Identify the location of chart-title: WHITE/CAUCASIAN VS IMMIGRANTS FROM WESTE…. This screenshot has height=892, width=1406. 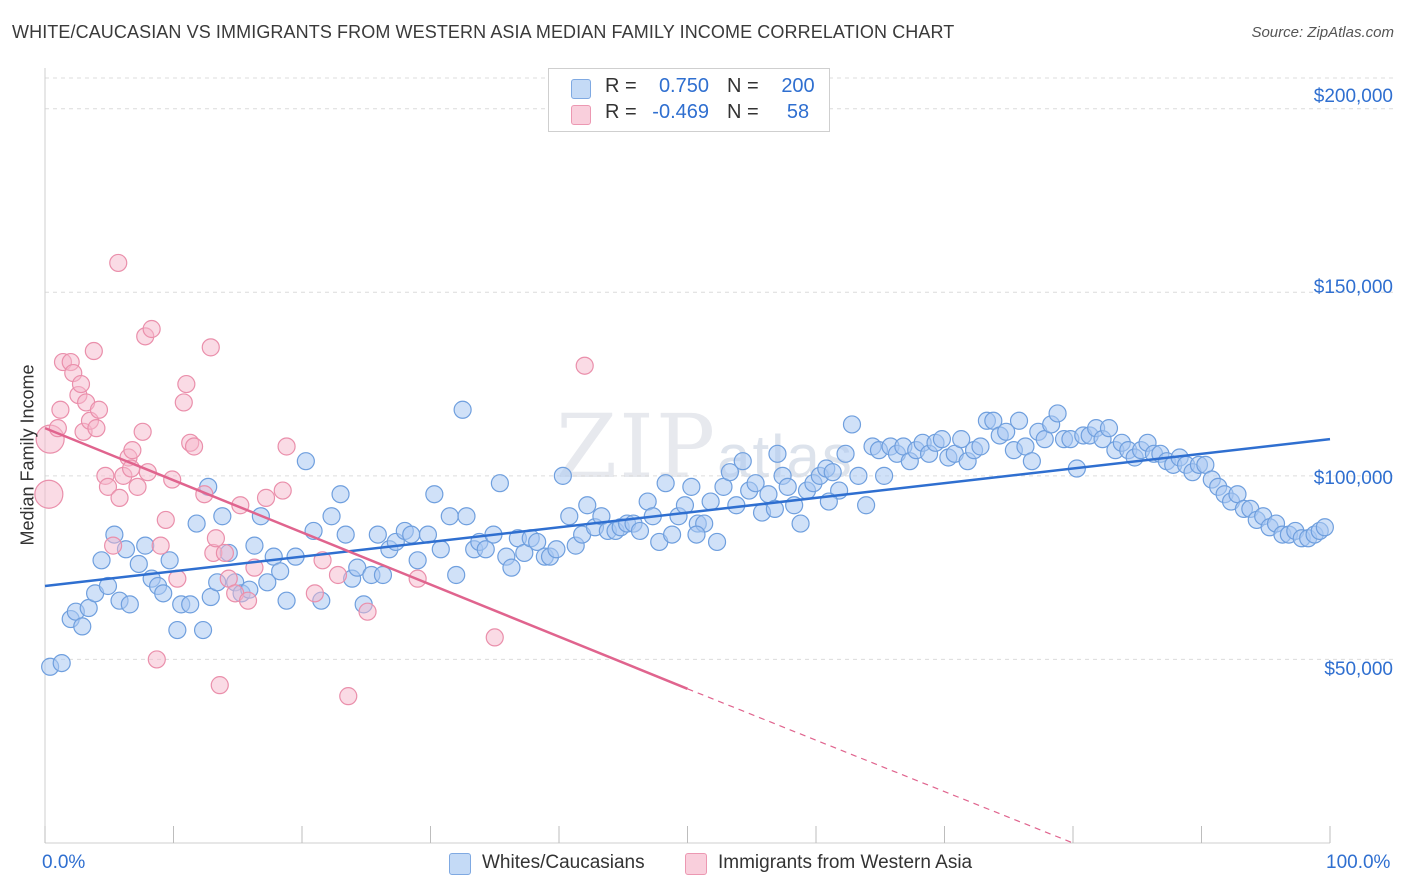
(483, 32).